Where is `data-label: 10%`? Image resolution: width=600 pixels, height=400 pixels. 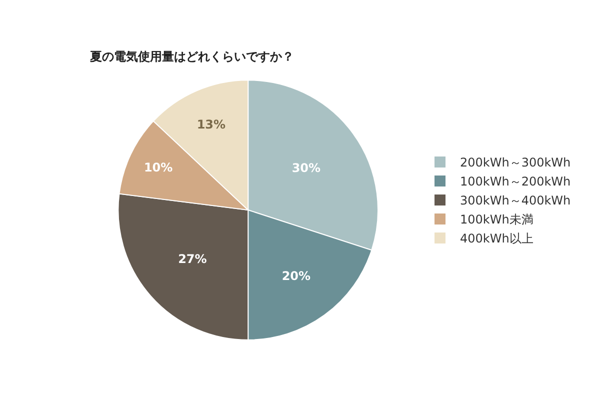
data-label: 10% is located at coordinates (158, 167).